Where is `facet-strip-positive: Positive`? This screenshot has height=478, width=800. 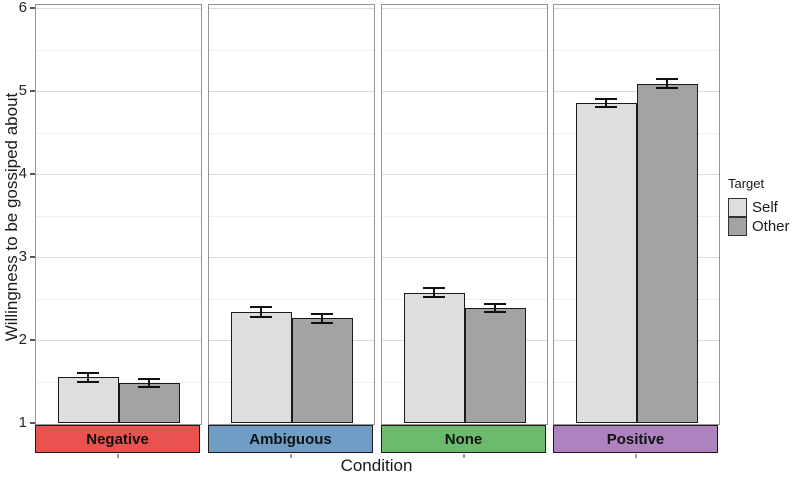
facet-strip-positive: Positive is located at coordinates (635, 439).